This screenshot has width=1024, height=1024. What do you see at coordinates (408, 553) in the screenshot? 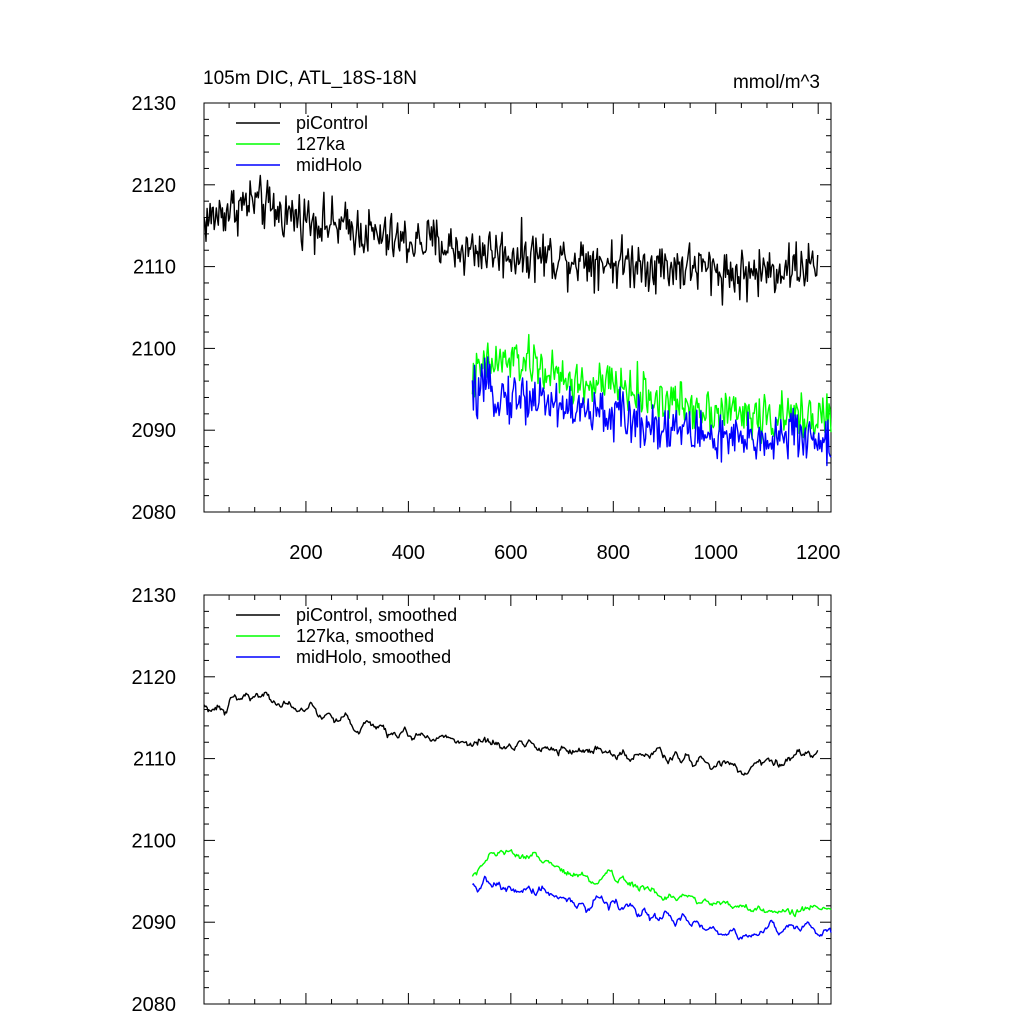
I see `x-tick-label: 400` at bounding box center [408, 553].